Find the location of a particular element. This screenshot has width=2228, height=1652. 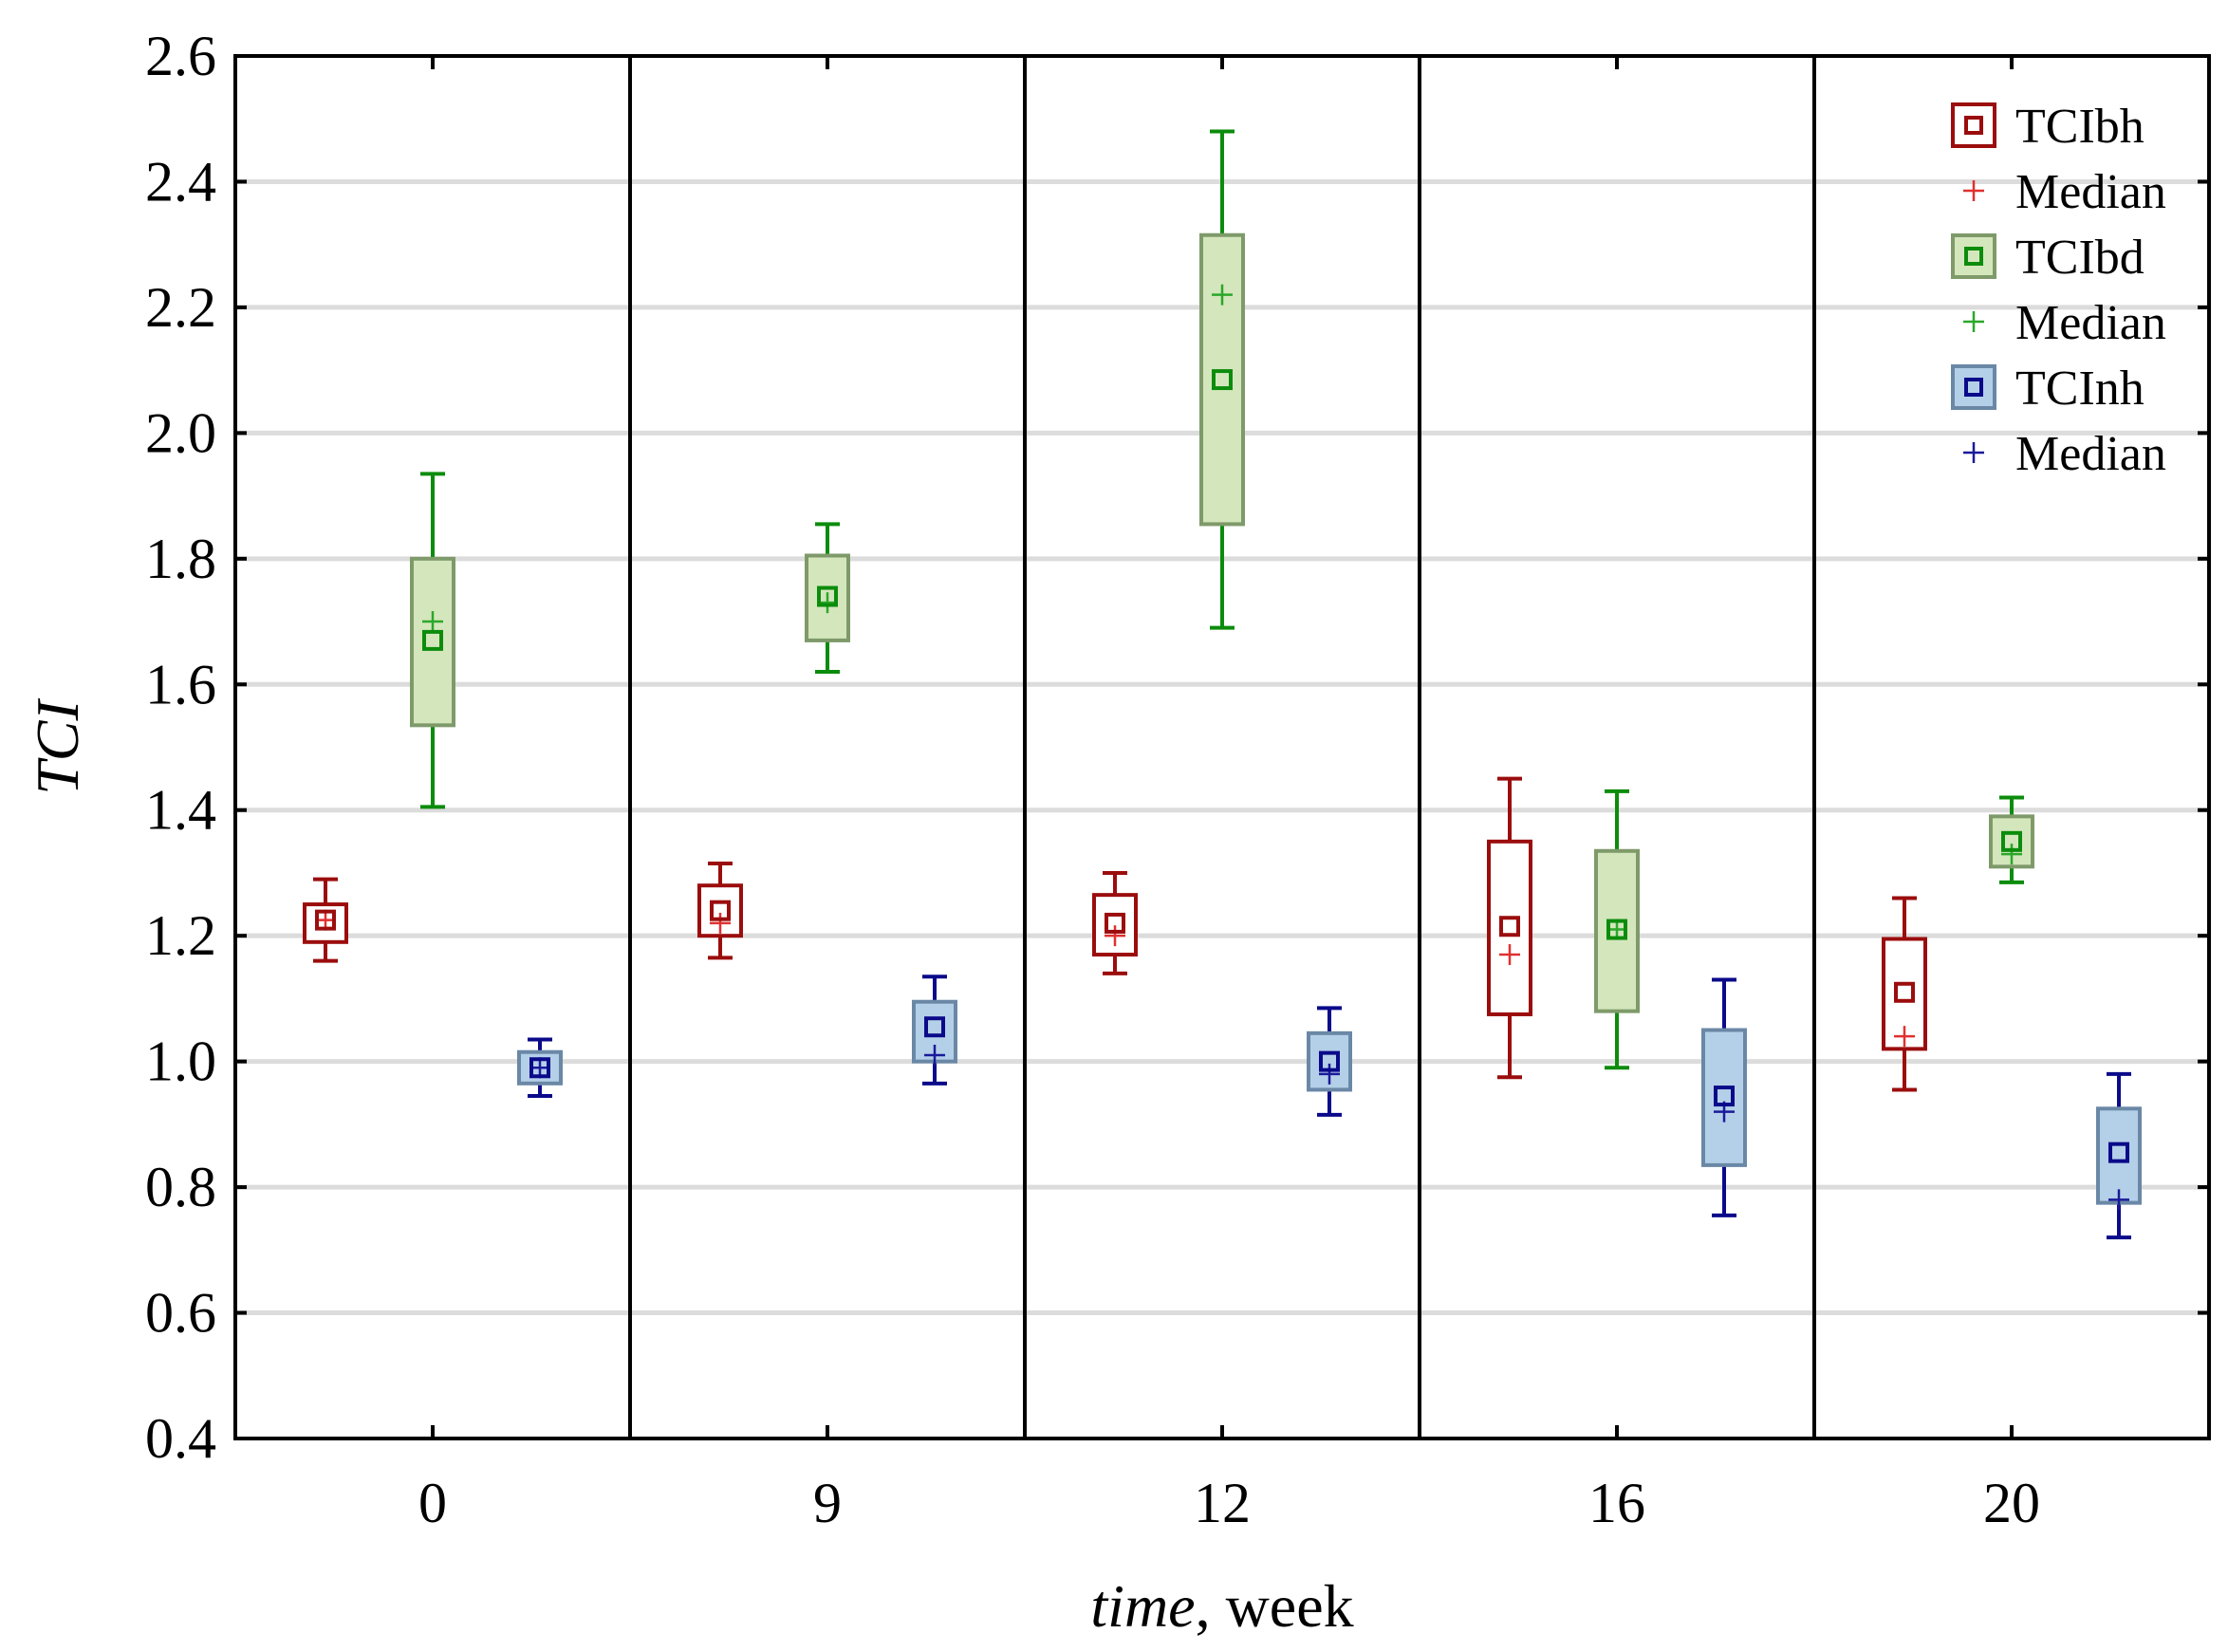

y-tick-label: 1.4 is located at coordinates (180, 810).